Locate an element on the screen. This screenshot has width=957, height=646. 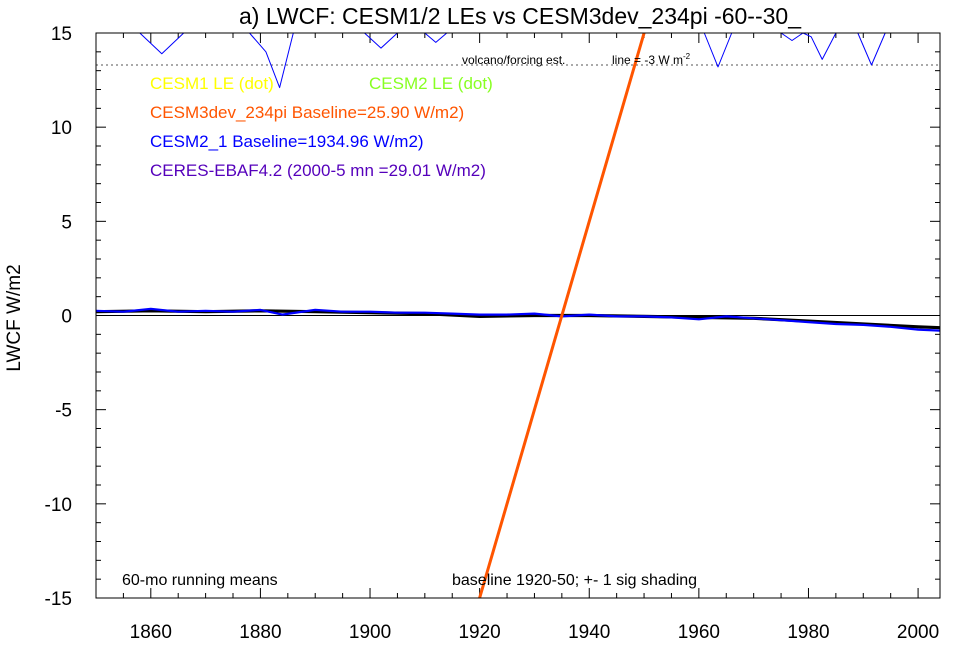
annotation-running-means: 60-mo running means is located at coordinates (200, 580).